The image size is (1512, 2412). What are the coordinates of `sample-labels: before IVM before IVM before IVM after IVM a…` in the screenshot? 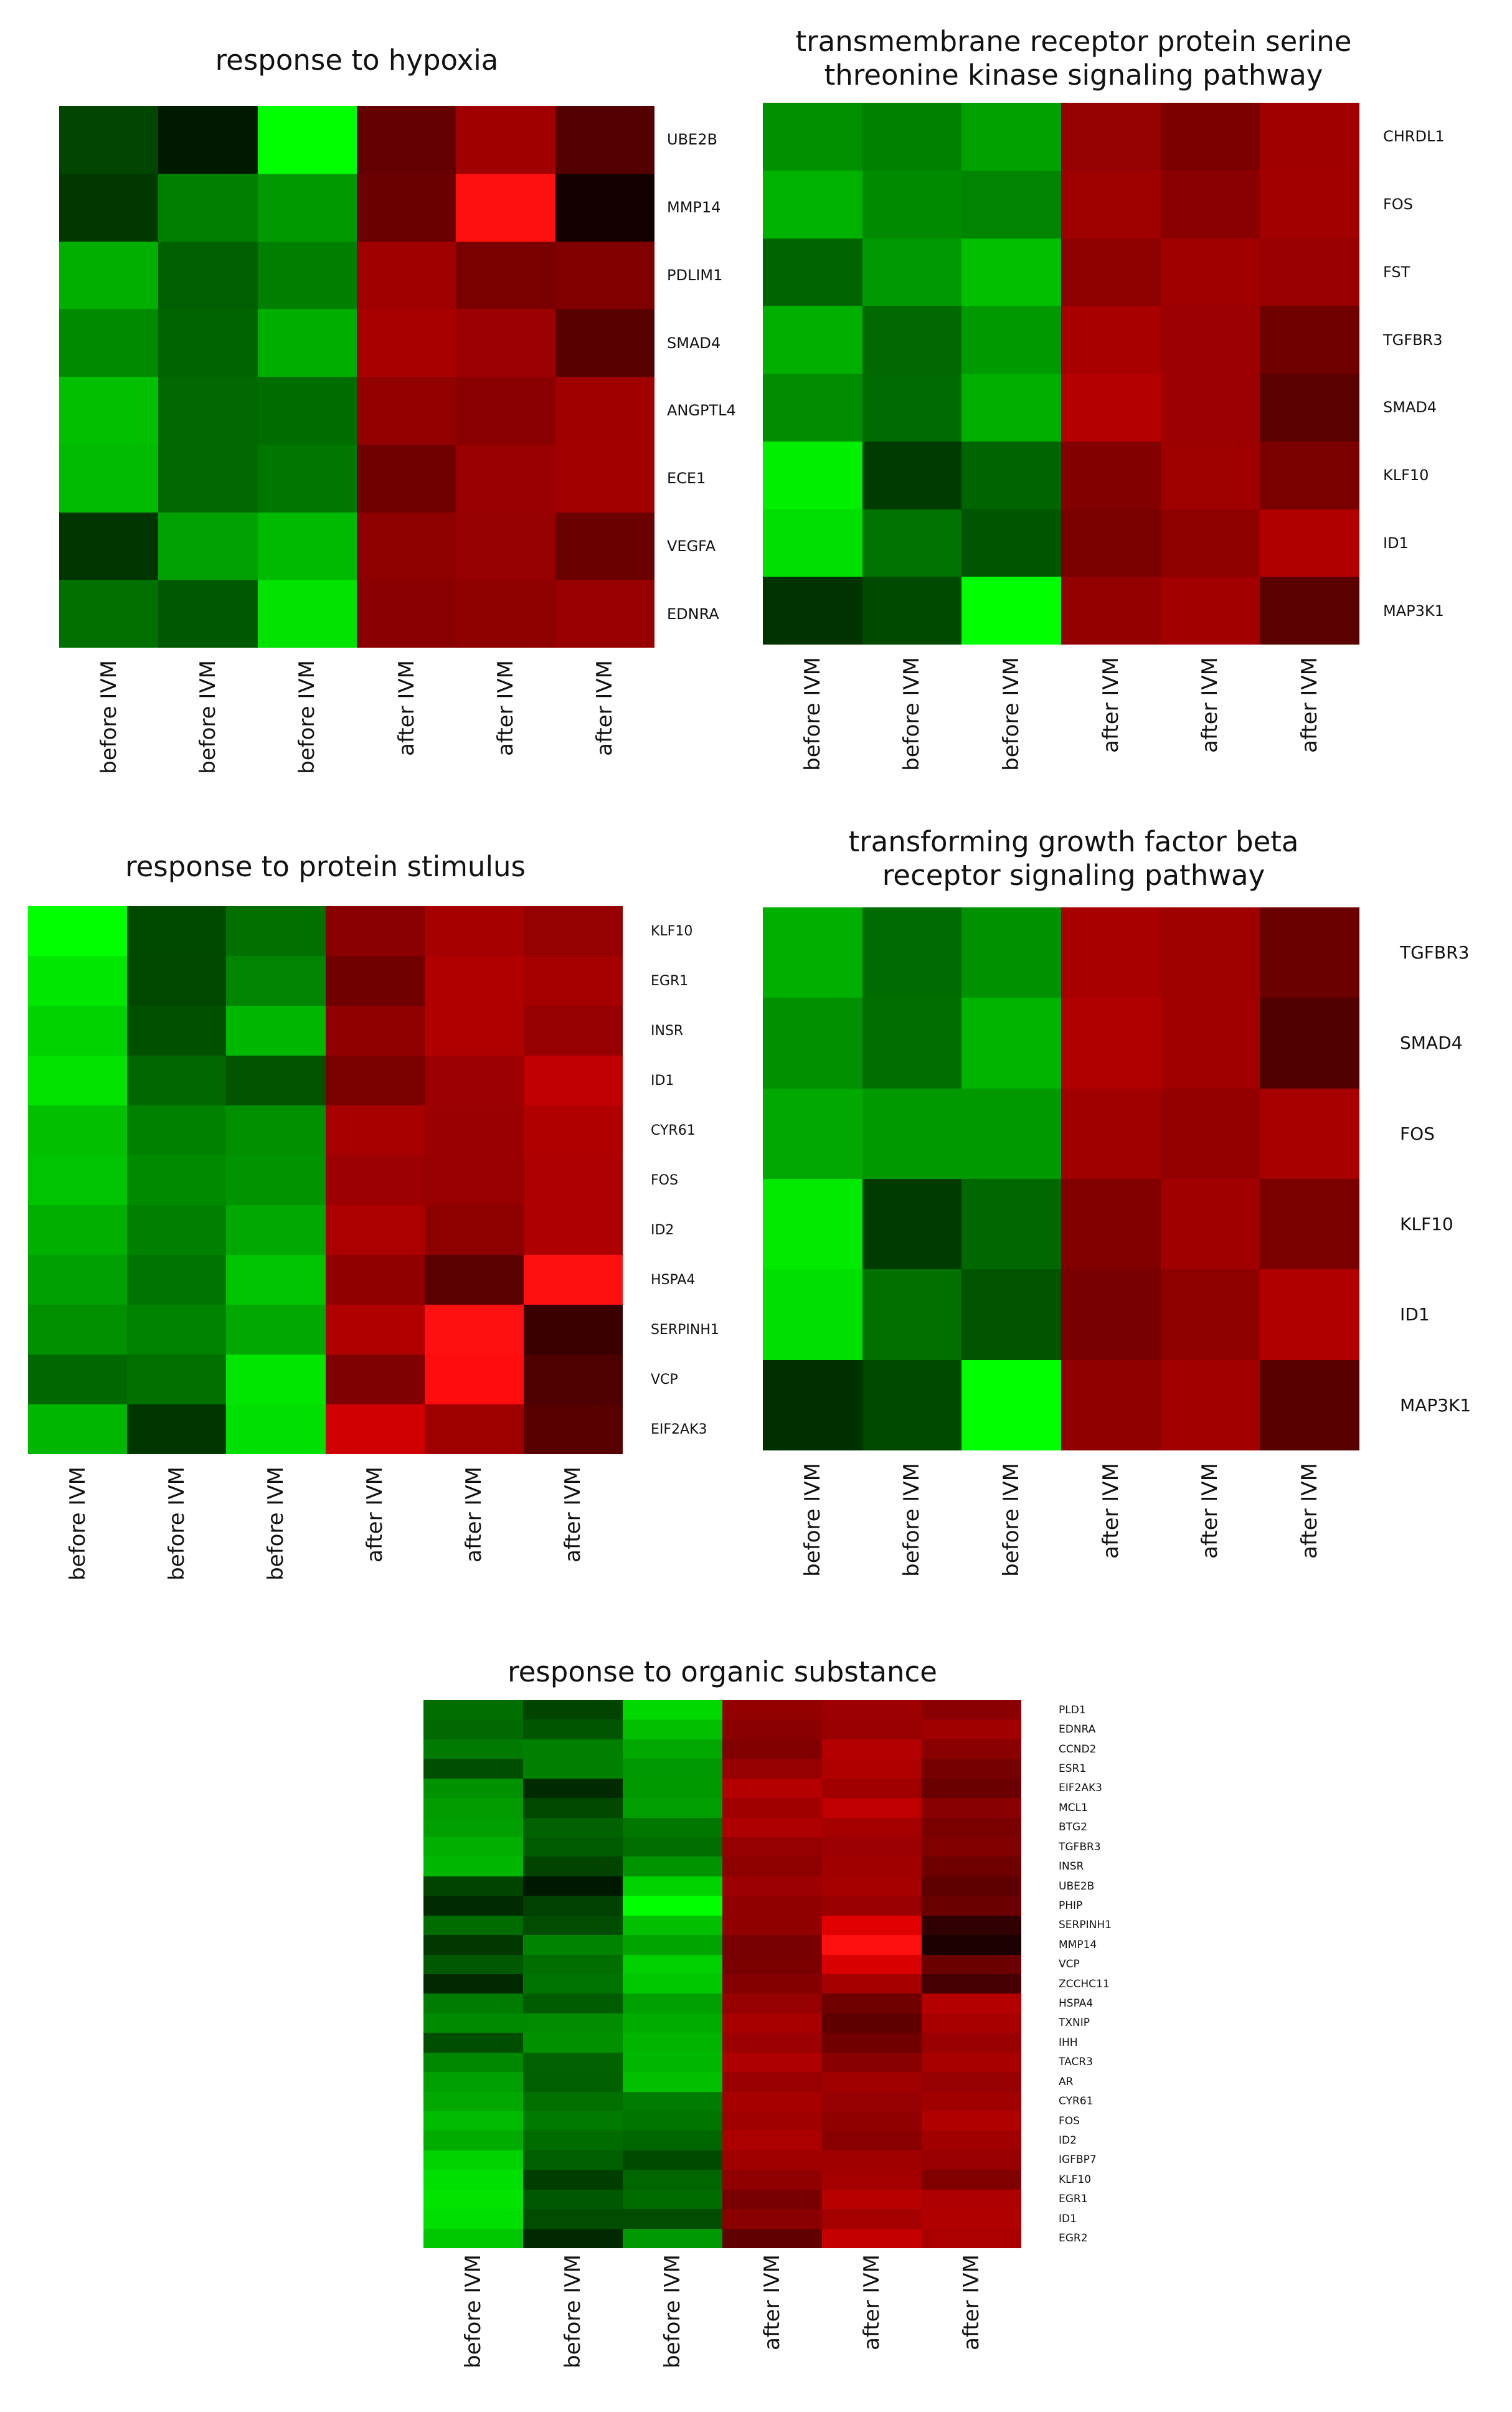 It's located at (722, 2317).